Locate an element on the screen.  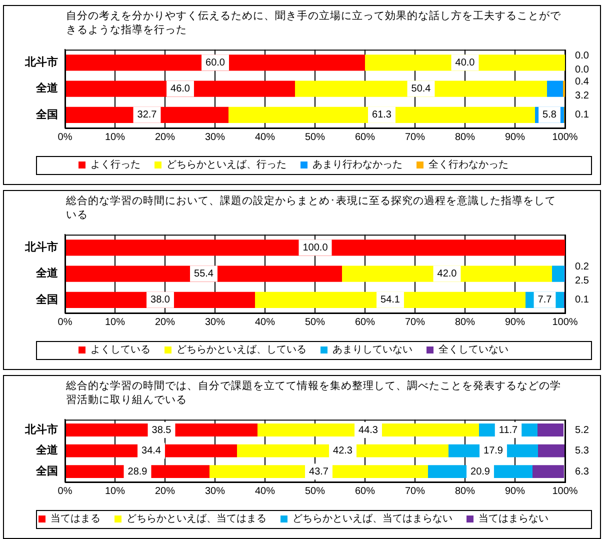
data-label: 28.9 is located at coordinates (138, 472).